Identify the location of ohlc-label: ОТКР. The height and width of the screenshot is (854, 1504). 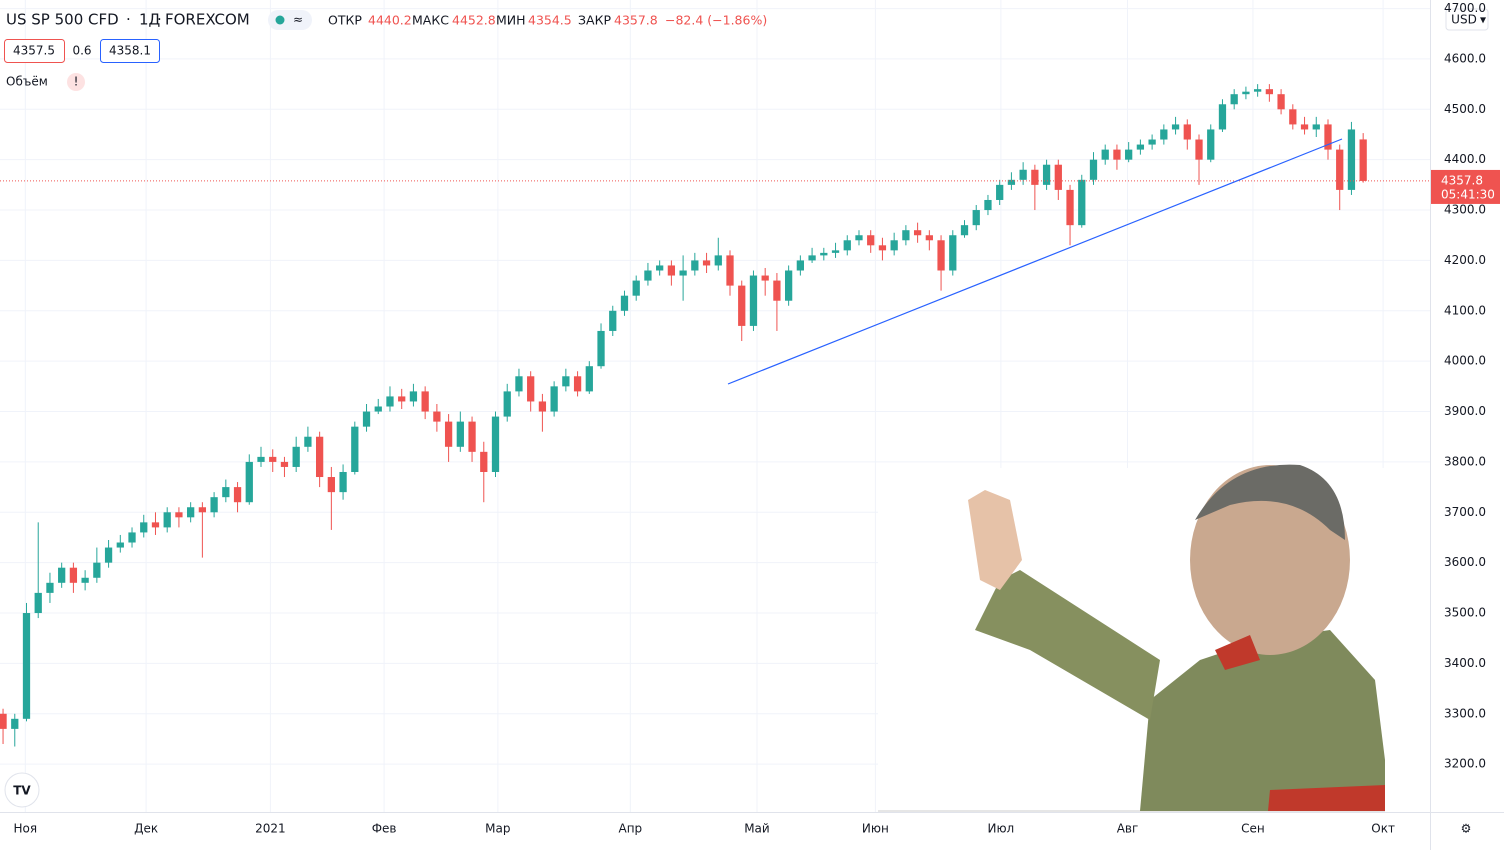
(345, 20).